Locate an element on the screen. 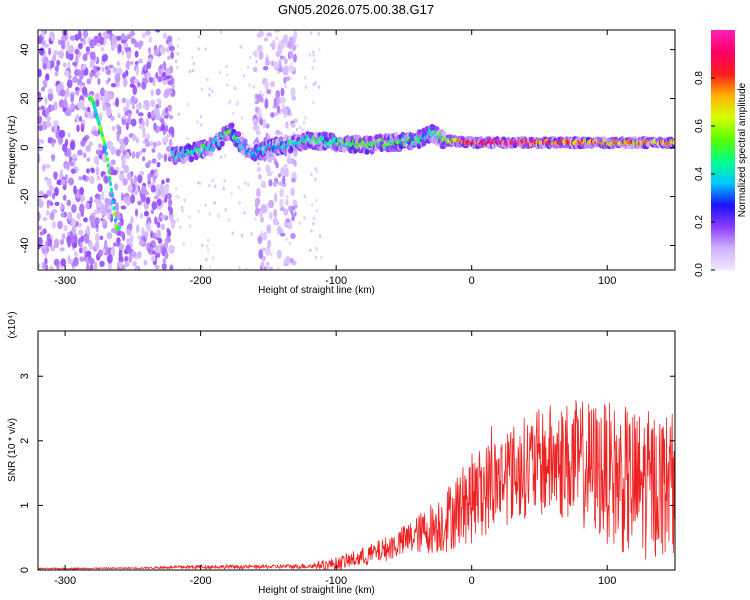  y-scale-label: (x10⁴) is located at coordinates (12, 324).